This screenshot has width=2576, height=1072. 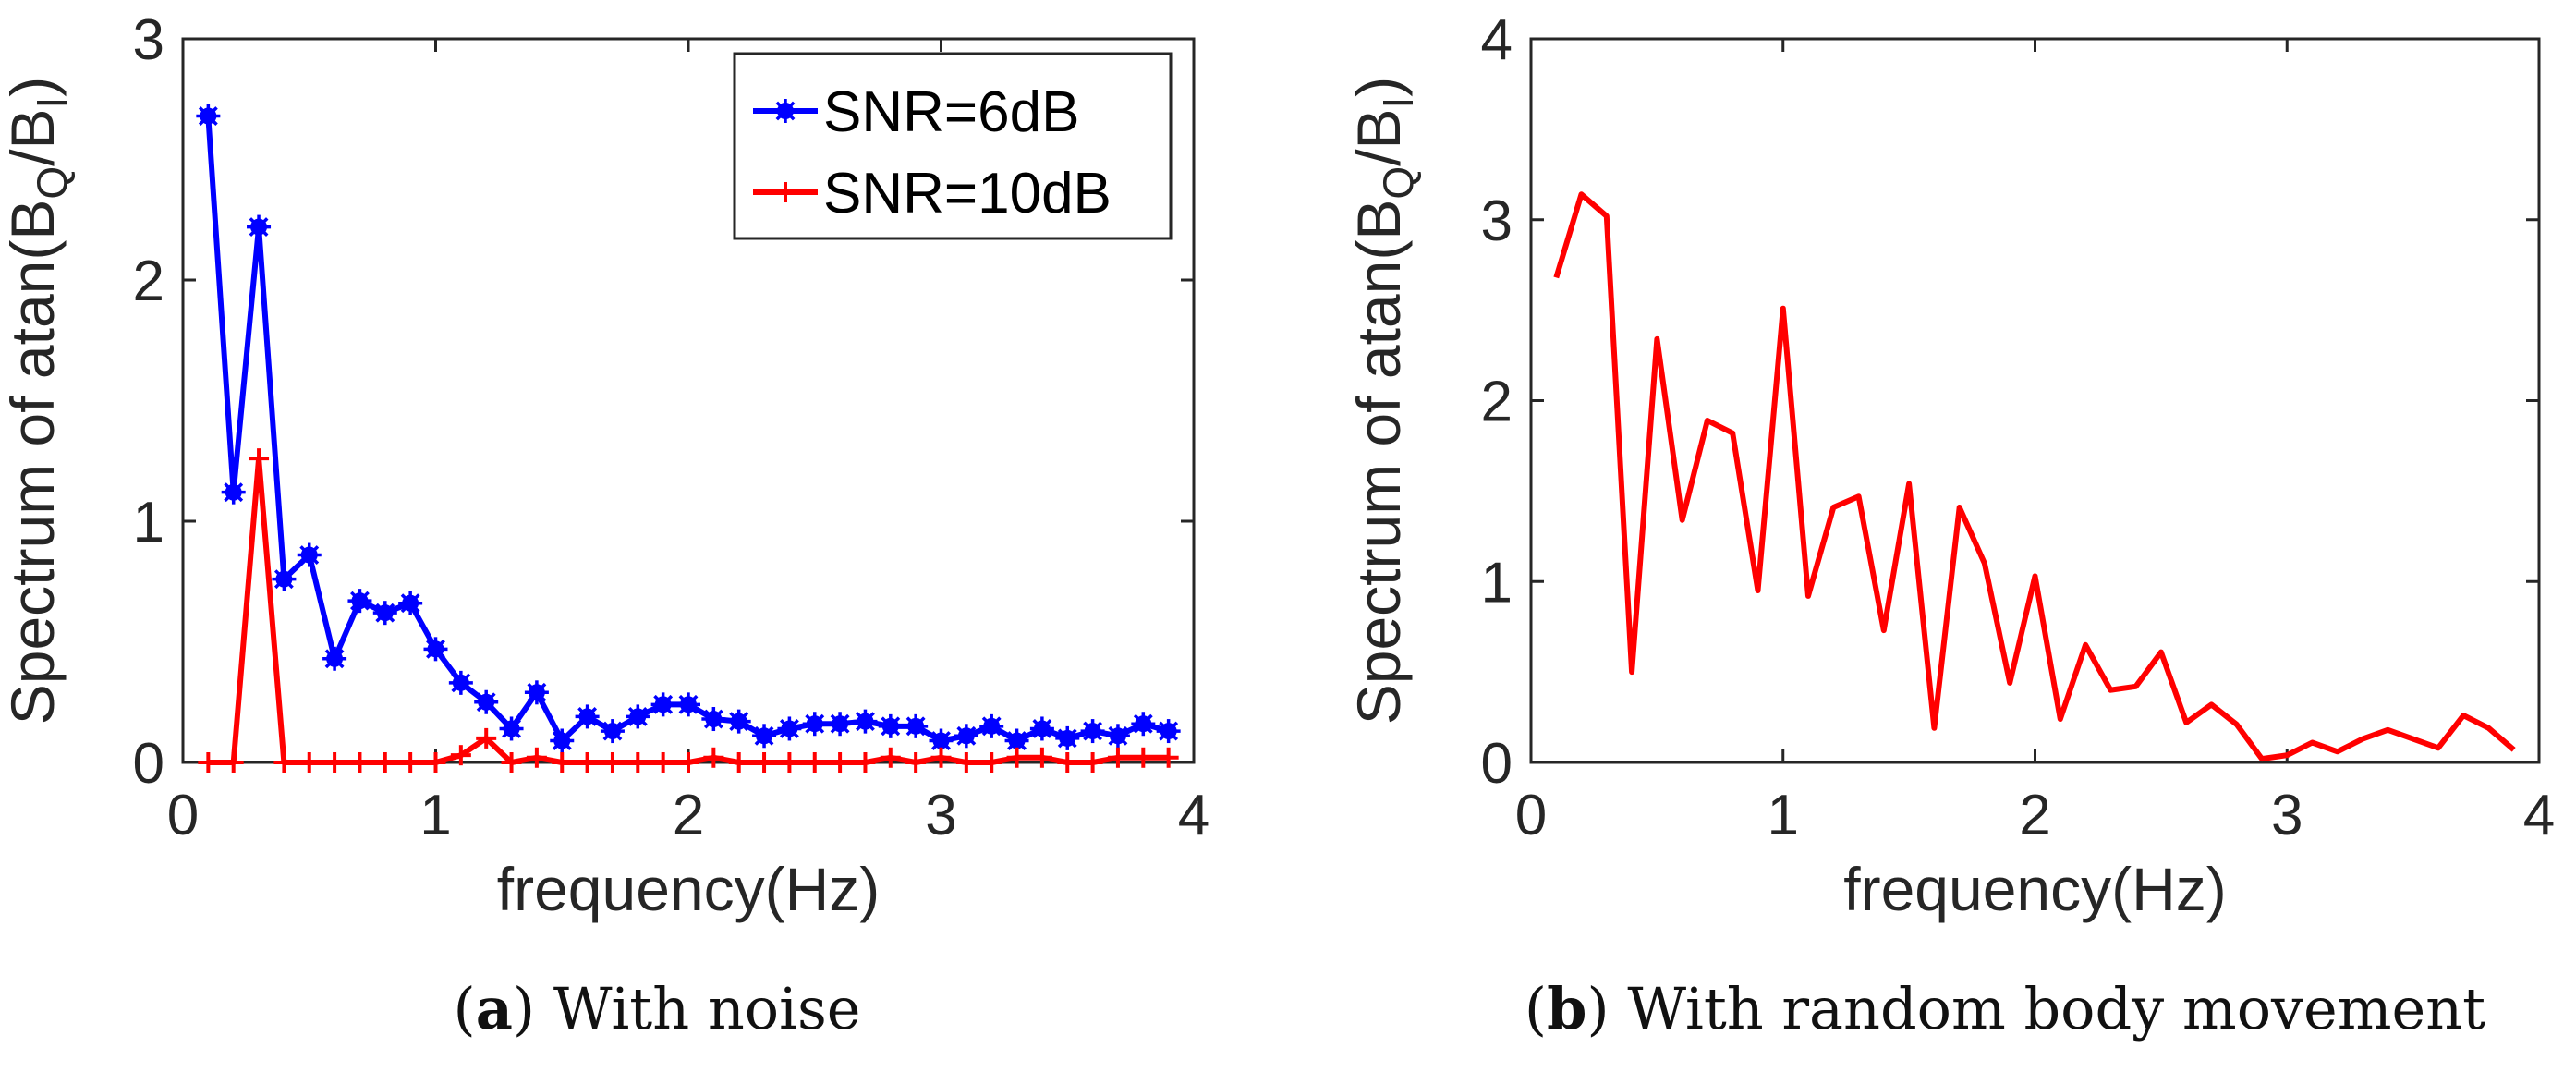 I want to click on y-axis-label-part: Spectrum of atan(B, so click(x=33, y=462).